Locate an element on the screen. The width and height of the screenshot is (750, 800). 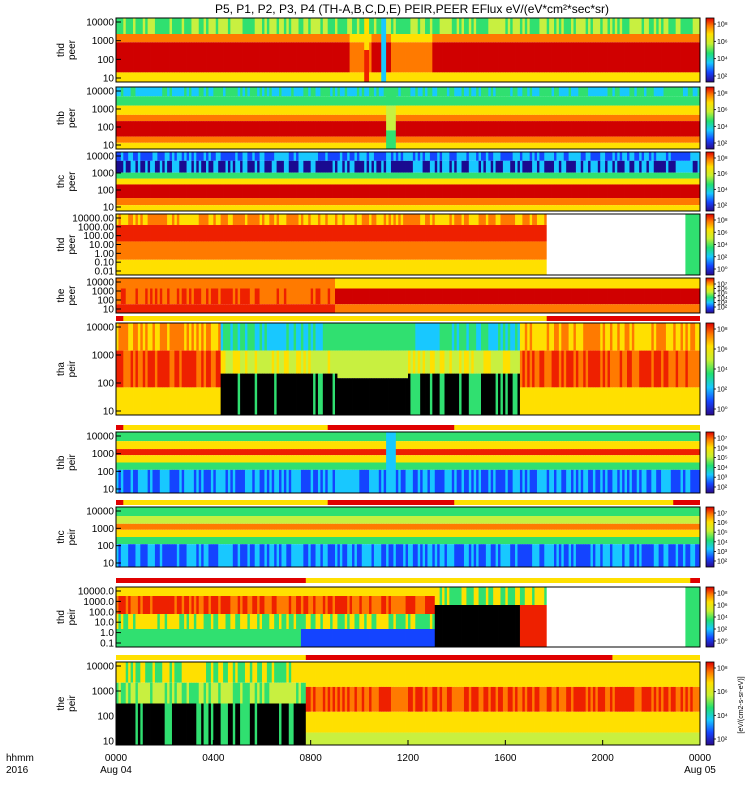
x-date-label: Aug 04 is located at coordinates (116, 770).